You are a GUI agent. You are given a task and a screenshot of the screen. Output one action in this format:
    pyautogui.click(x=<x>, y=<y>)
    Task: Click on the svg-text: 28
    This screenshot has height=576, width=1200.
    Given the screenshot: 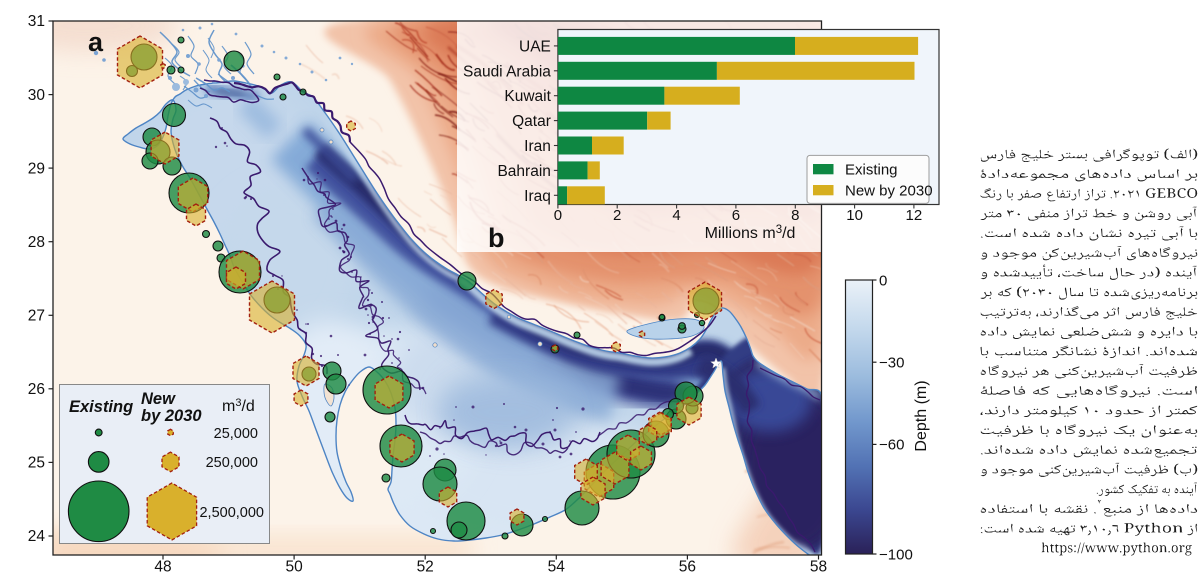 What is the action you would take?
    pyautogui.click(x=36, y=242)
    